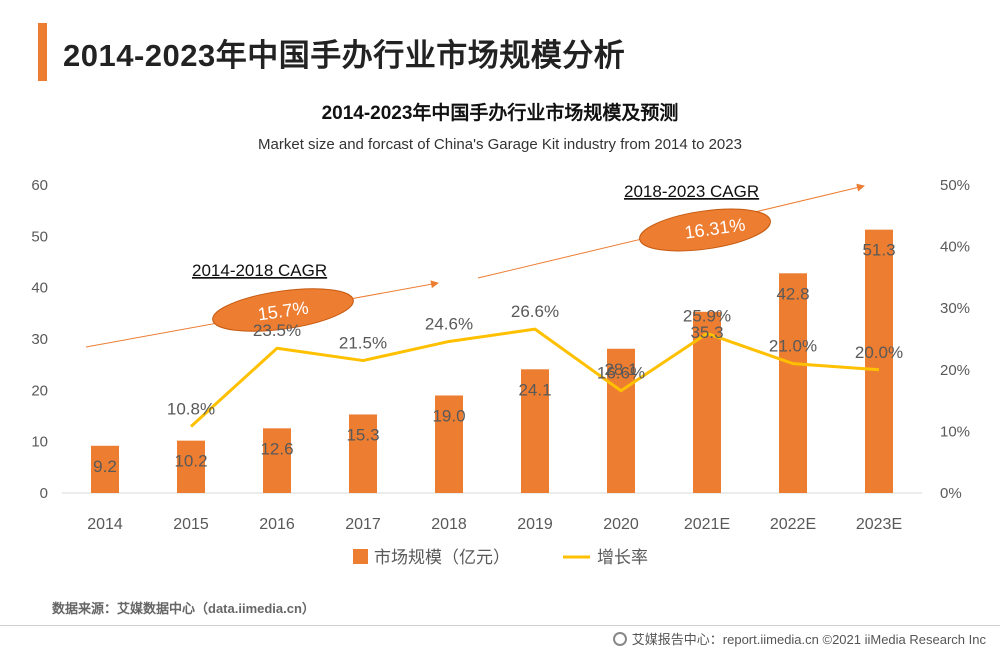 The height and width of the screenshot is (650, 1000). I want to click on chart-title: 2014-2023年中国手办行业市场规模及预测, so click(500, 113).